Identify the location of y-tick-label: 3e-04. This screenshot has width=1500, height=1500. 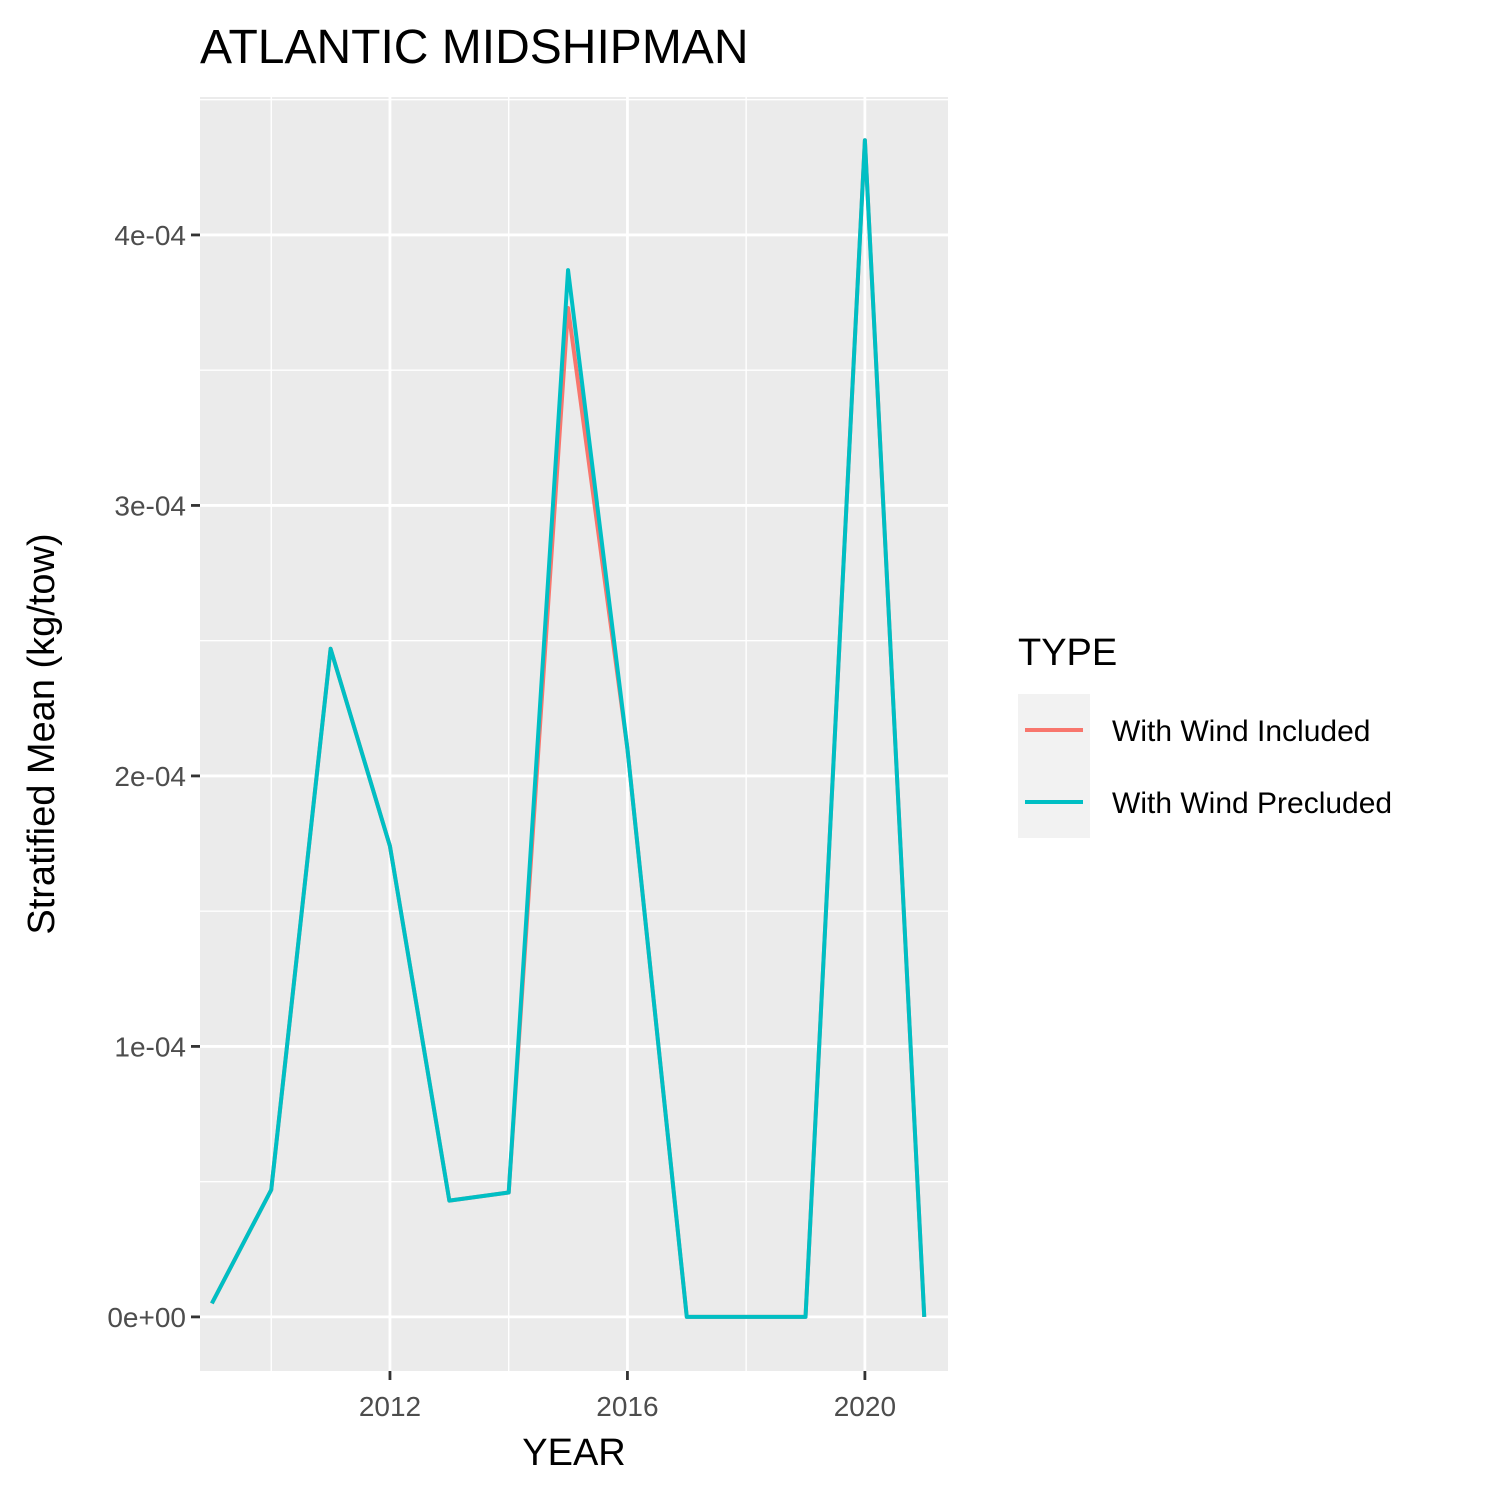
(150, 505).